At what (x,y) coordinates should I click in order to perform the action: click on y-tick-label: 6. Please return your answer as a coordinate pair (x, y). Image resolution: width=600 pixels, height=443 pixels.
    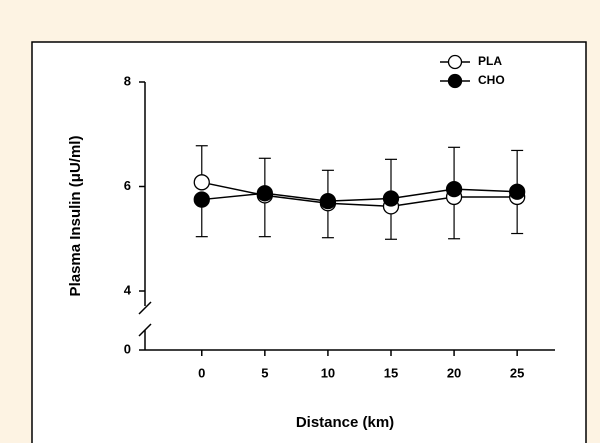
    Looking at the image, I should click on (127, 185).